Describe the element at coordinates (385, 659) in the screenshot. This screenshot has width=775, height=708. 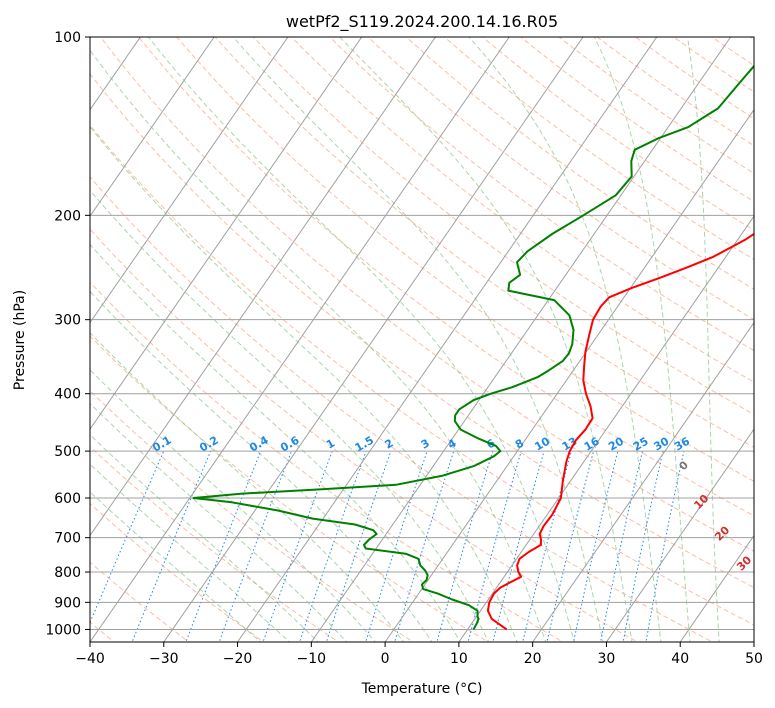
I see `x-tick-label: 0` at that location.